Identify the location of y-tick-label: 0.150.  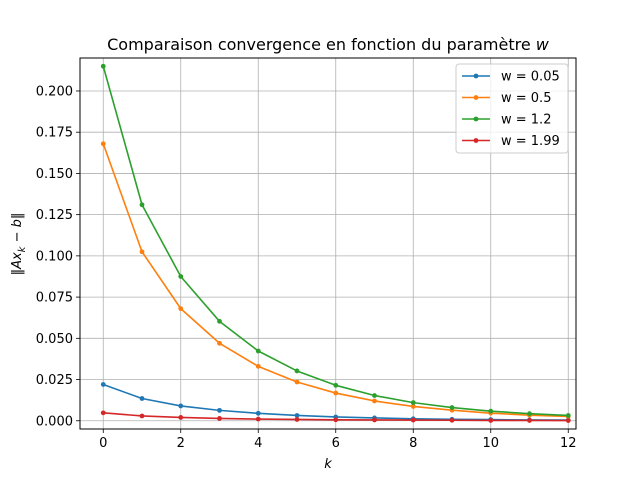
(54, 174).